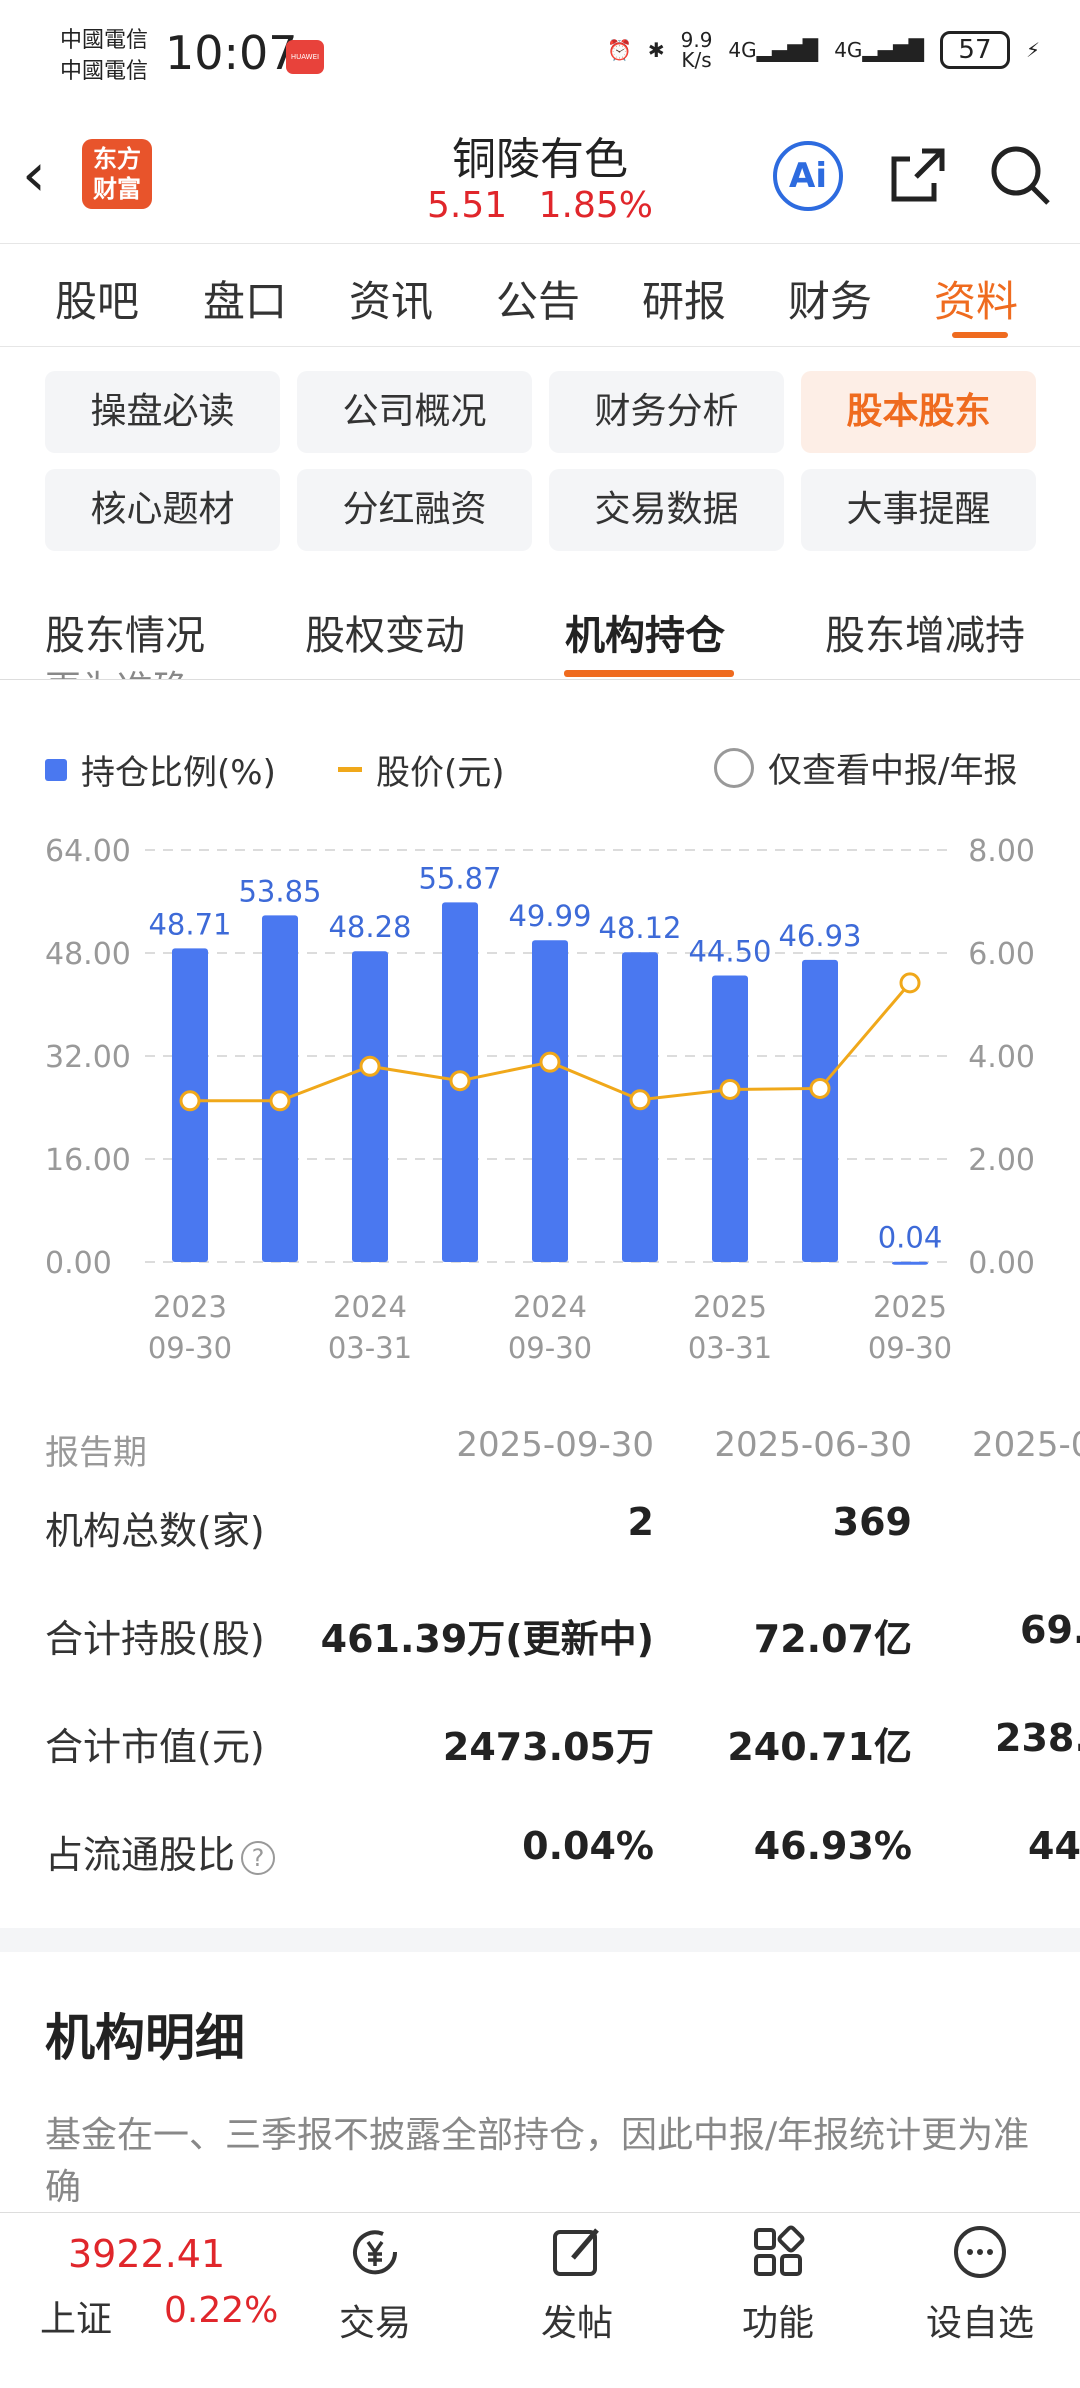  I want to click on chip-must-read: 操盘必读, so click(162, 412).